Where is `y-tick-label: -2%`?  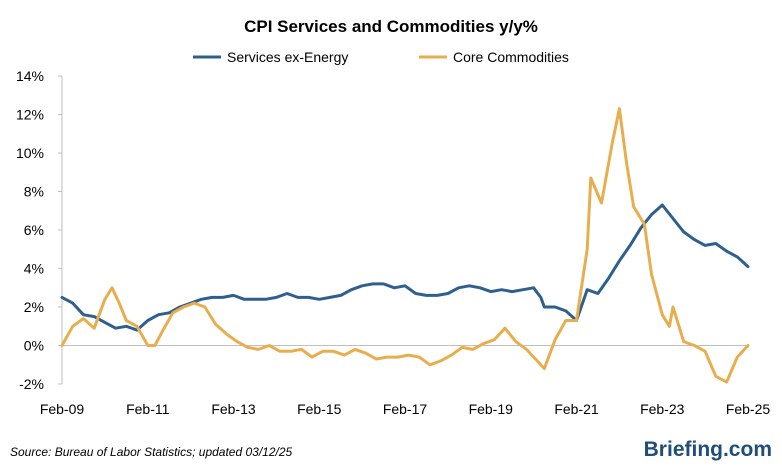
y-tick-label: -2% is located at coordinates (31, 384).